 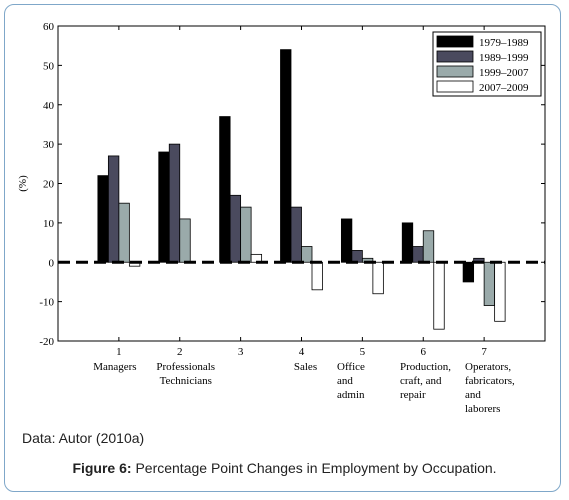 I want to click on bar-series2-cat1, so click(x=113, y=209).